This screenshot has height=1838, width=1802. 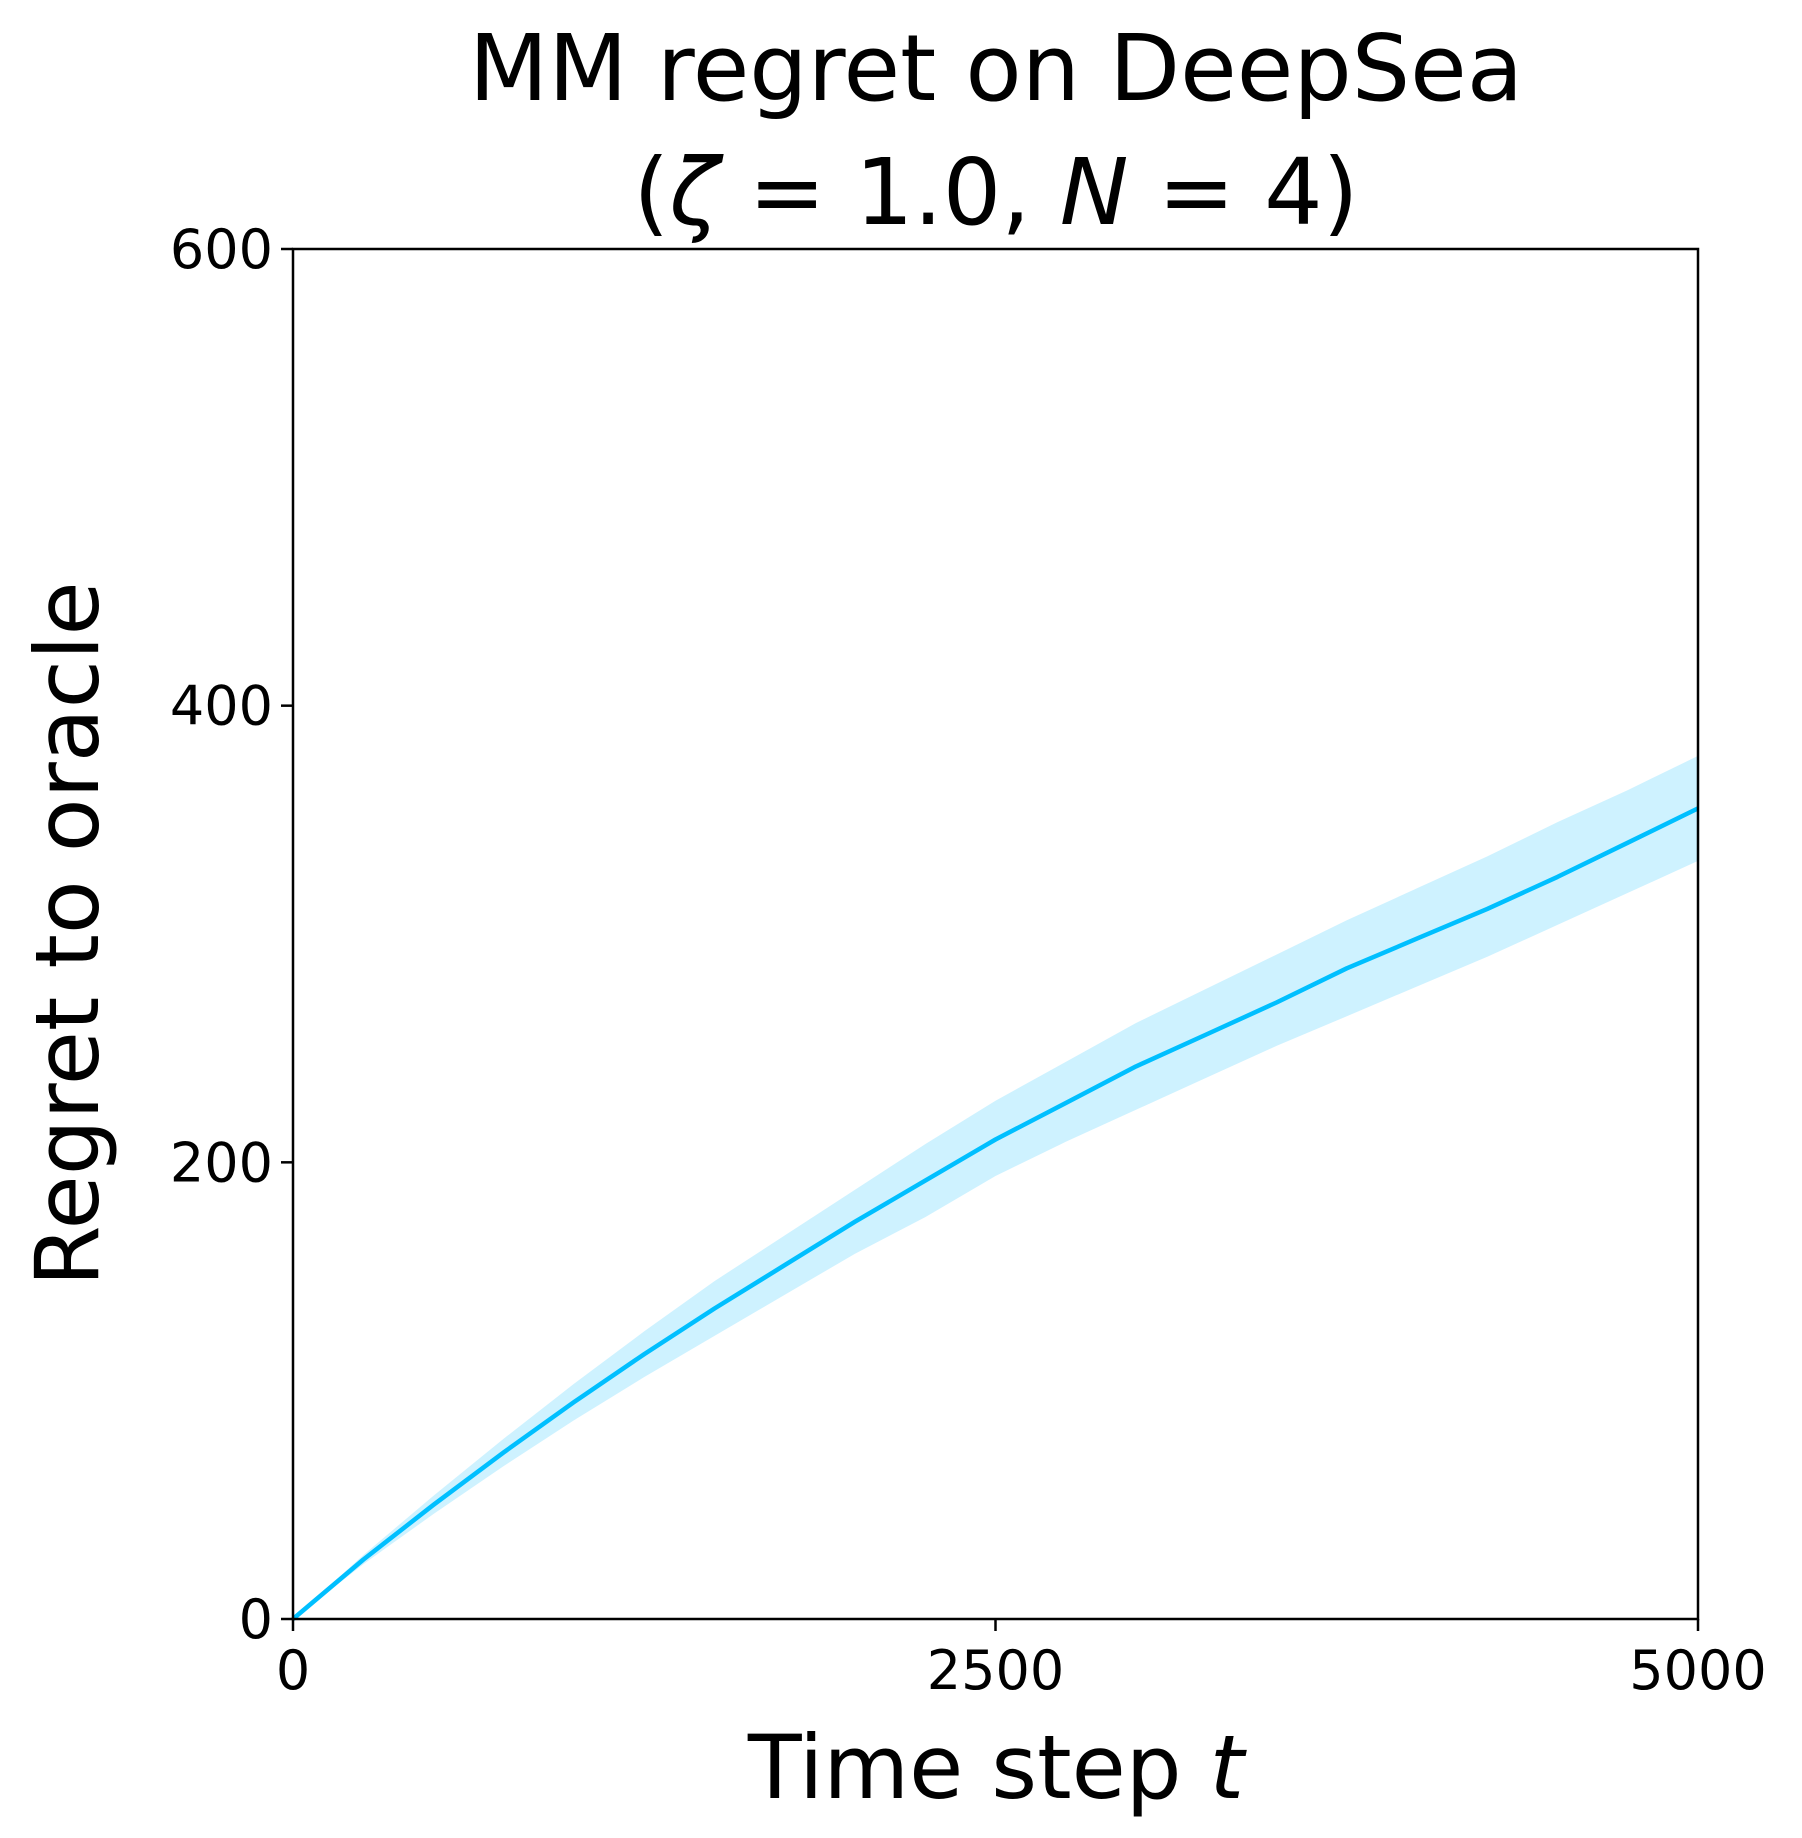 What do you see at coordinates (1244, 192) in the screenshot?
I see `subtitle-n-value: = 4)` at bounding box center [1244, 192].